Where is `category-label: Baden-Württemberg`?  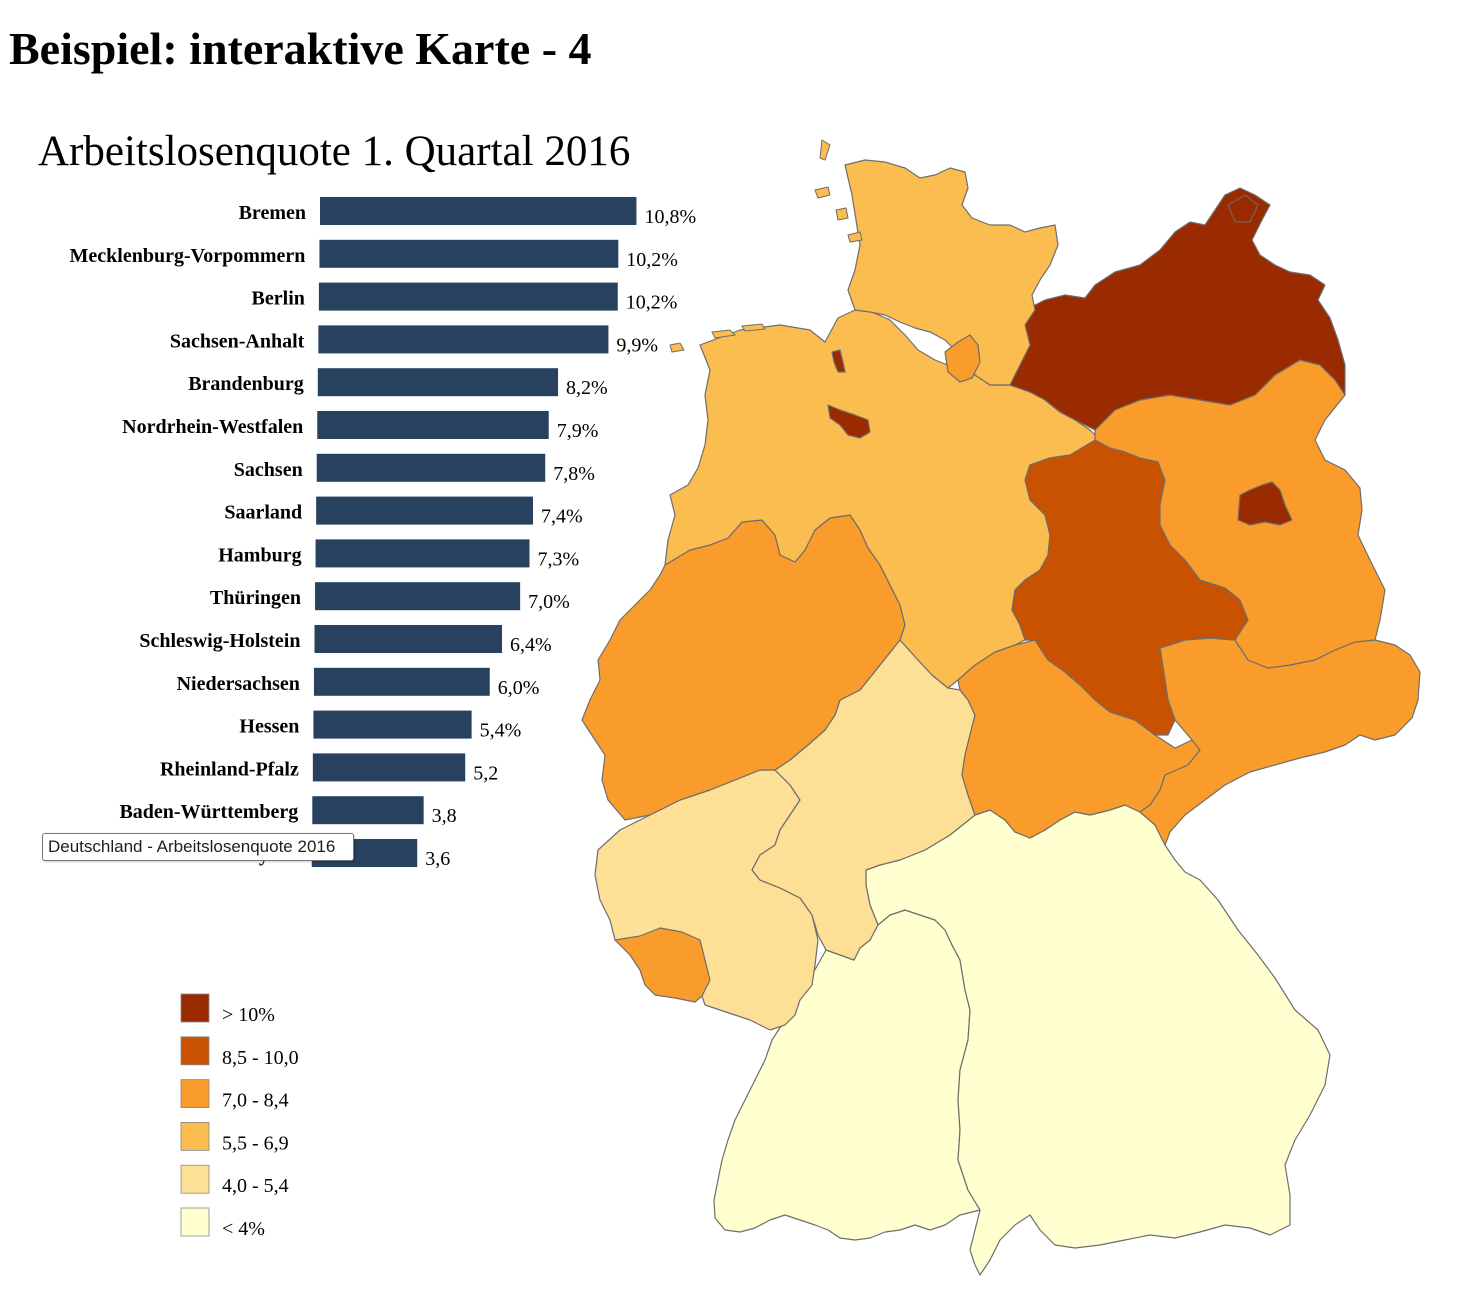 category-label: Baden-Württemberg is located at coordinates (208, 812).